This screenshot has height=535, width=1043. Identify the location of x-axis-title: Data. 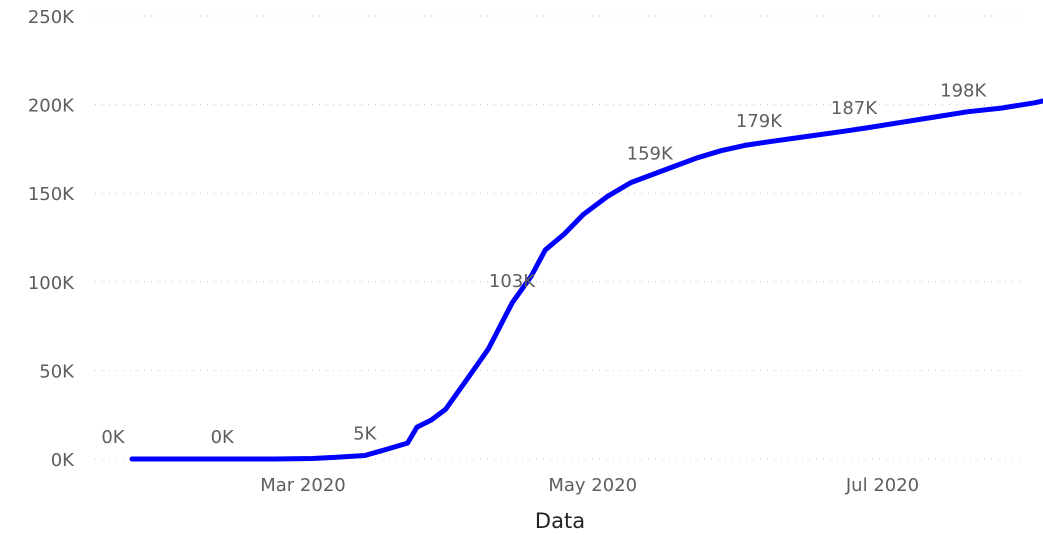
(560, 521).